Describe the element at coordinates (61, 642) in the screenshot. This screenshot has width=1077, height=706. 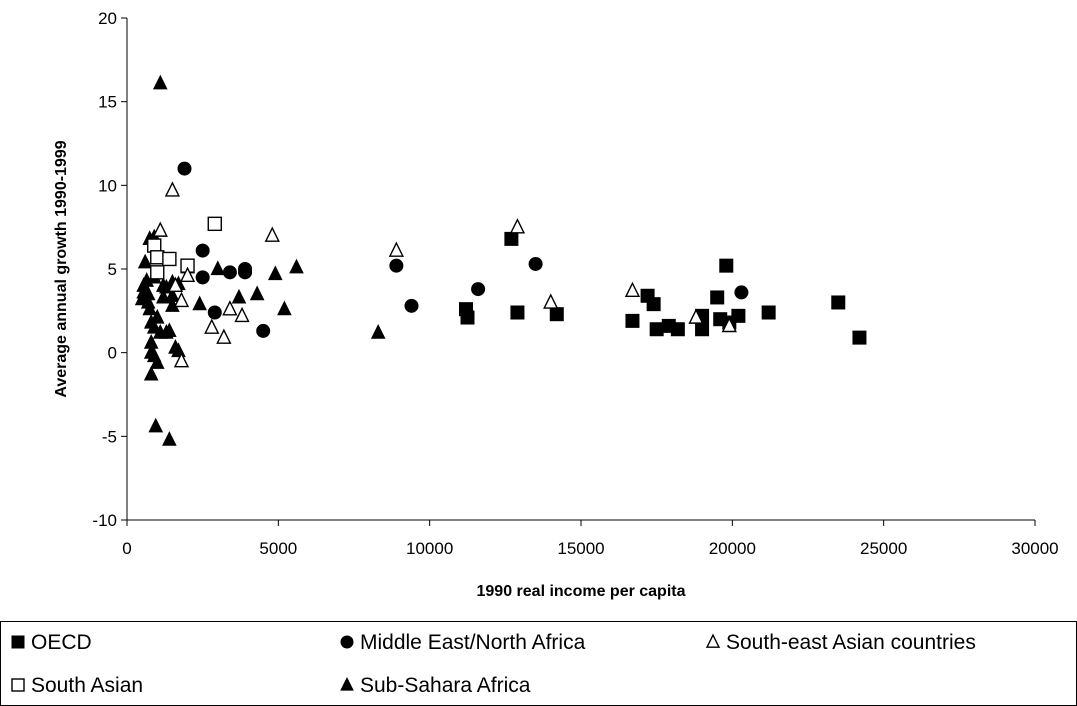
I see `legend-label: OECD` at that location.